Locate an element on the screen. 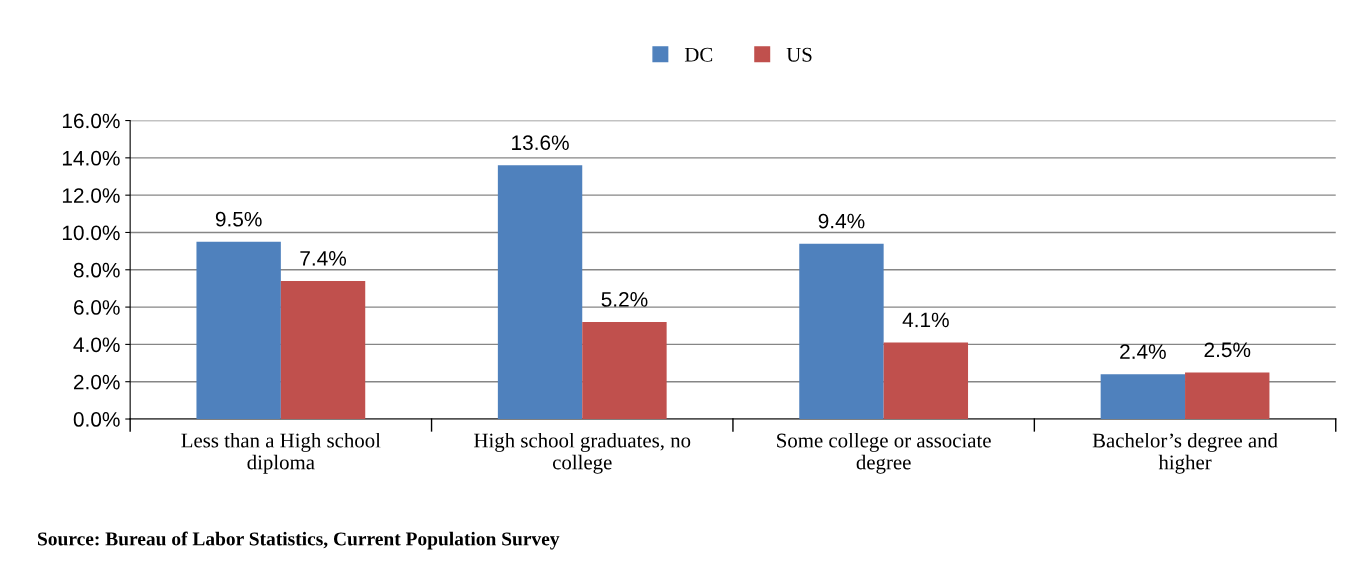  data-label: 13.6% is located at coordinates (540, 143).